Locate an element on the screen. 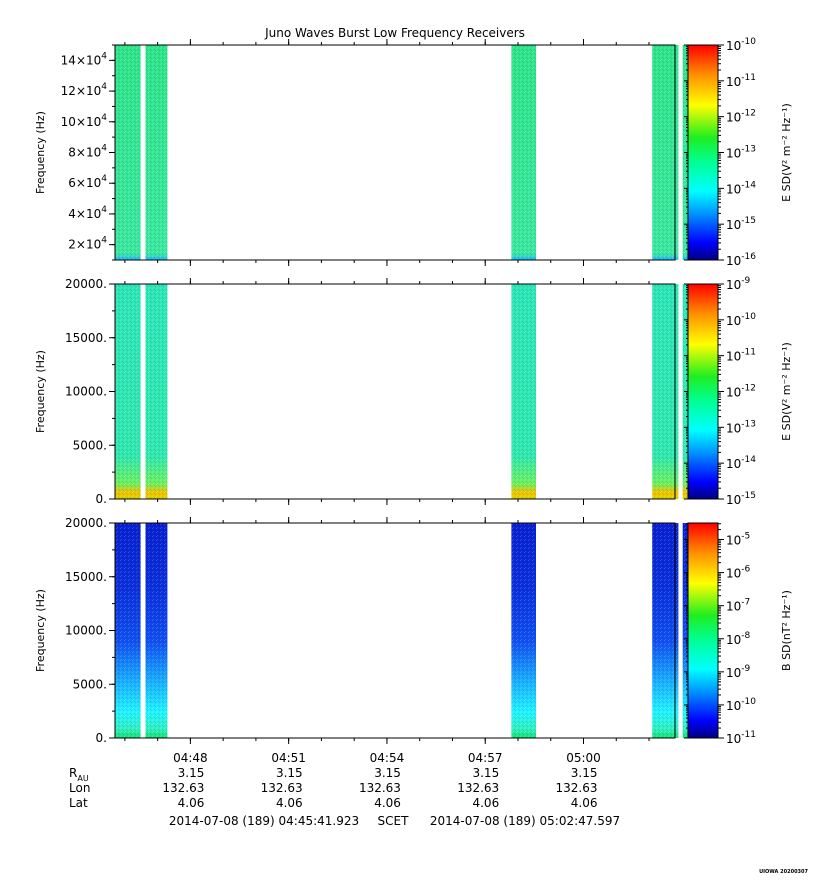  y-tick-label: 4×10⁴ is located at coordinates (87, 213).